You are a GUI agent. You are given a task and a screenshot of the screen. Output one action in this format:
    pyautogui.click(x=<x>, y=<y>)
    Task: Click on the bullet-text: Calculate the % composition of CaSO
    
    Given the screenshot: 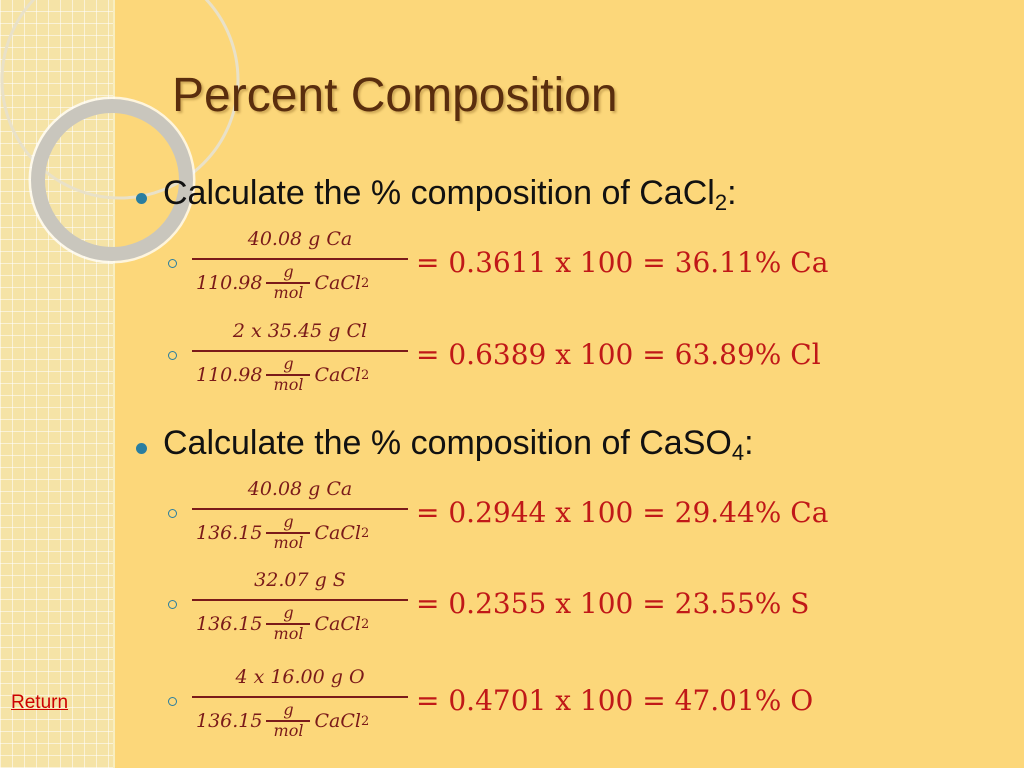 What is the action you would take?
    pyautogui.click(x=447, y=443)
    